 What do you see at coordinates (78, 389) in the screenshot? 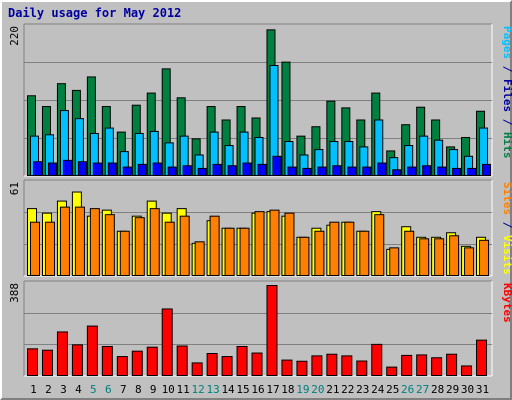
I see `day-label-4: 4` at bounding box center [78, 389].